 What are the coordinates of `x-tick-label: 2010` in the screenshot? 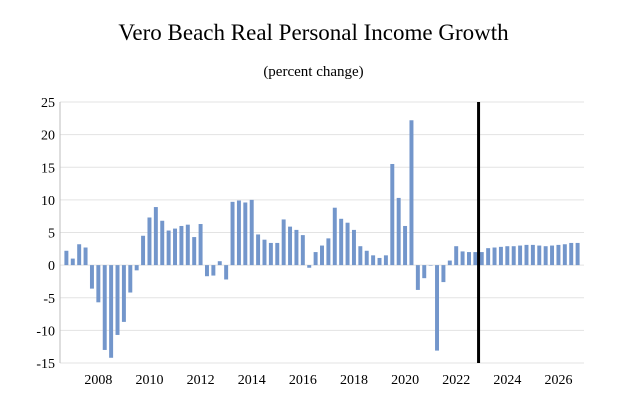 It's located at (149, 380).